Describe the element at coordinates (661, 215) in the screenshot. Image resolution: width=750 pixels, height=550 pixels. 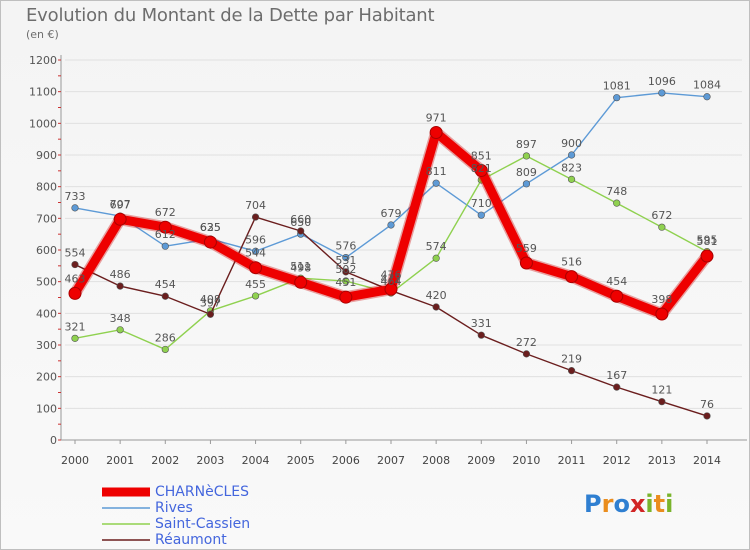
I see `data-label-saint-cassien: 672` at that location.